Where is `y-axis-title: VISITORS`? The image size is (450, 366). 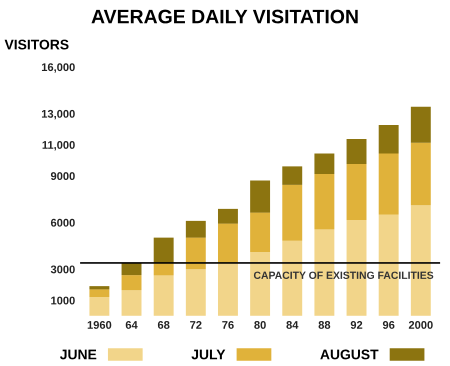
y-axis-title: VISITORS is located at coordinates (36, 45).